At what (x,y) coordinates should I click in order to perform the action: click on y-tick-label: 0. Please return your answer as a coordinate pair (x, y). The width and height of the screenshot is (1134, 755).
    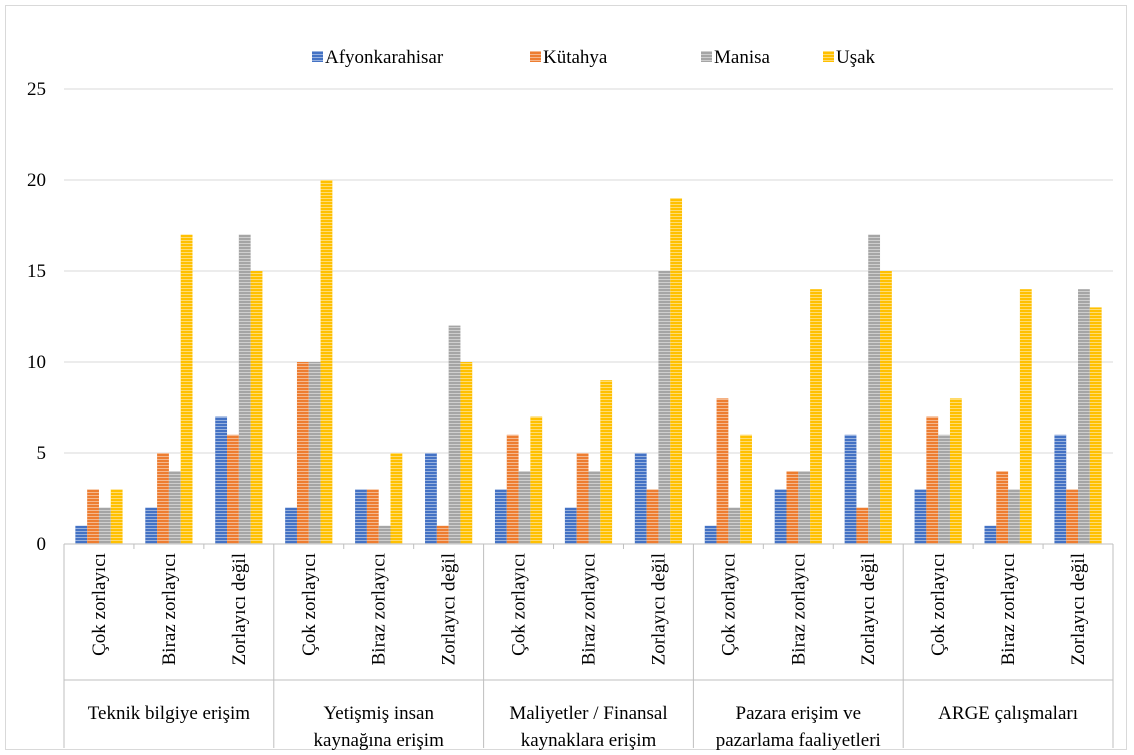
    Looking at the image, I should click on (42, 544).